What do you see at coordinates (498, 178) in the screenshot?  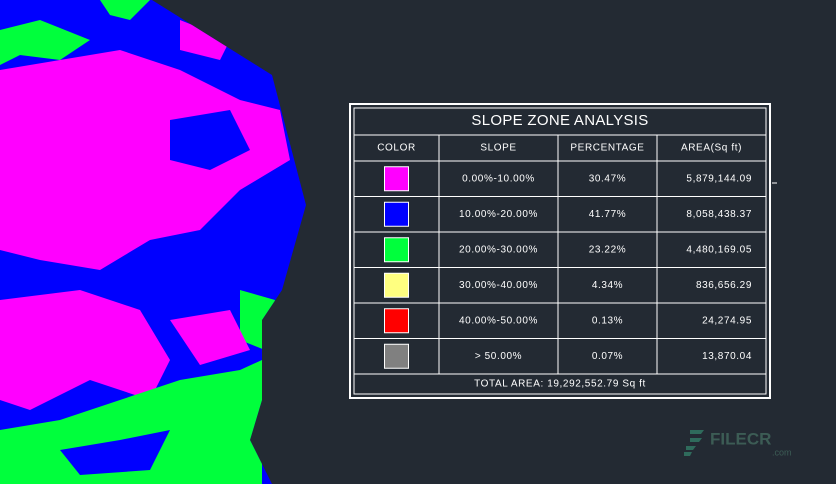 I see `slope-cell: 0.00%-10.00%` at bounding box center [498, 178].